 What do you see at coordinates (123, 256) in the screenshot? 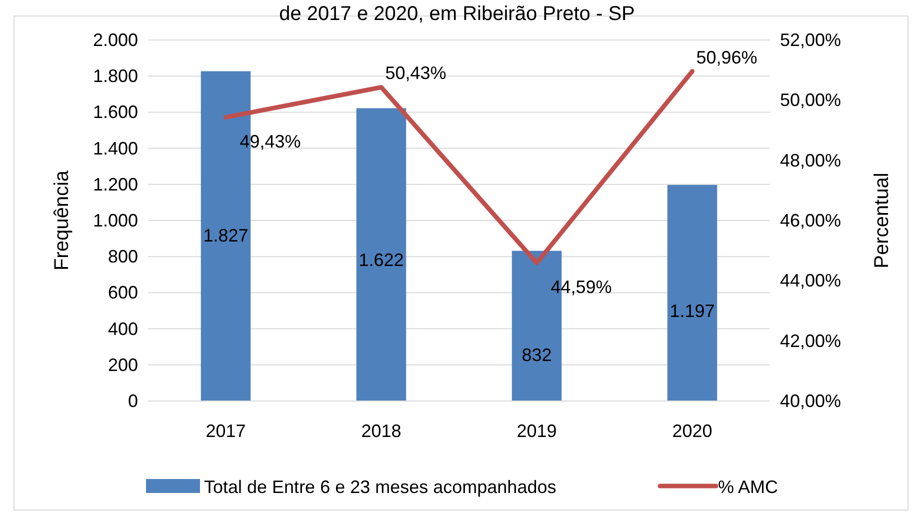
I see `y-tick-label: 800` at bounding box center [123, 256].